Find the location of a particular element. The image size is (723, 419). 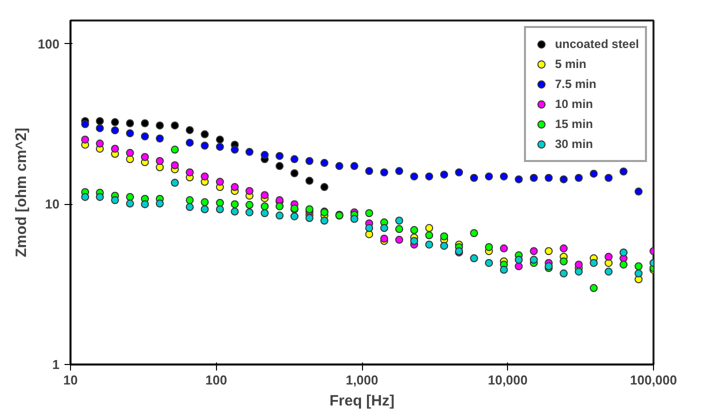

legend-label: 10 min is located at coordinates (573, 104).